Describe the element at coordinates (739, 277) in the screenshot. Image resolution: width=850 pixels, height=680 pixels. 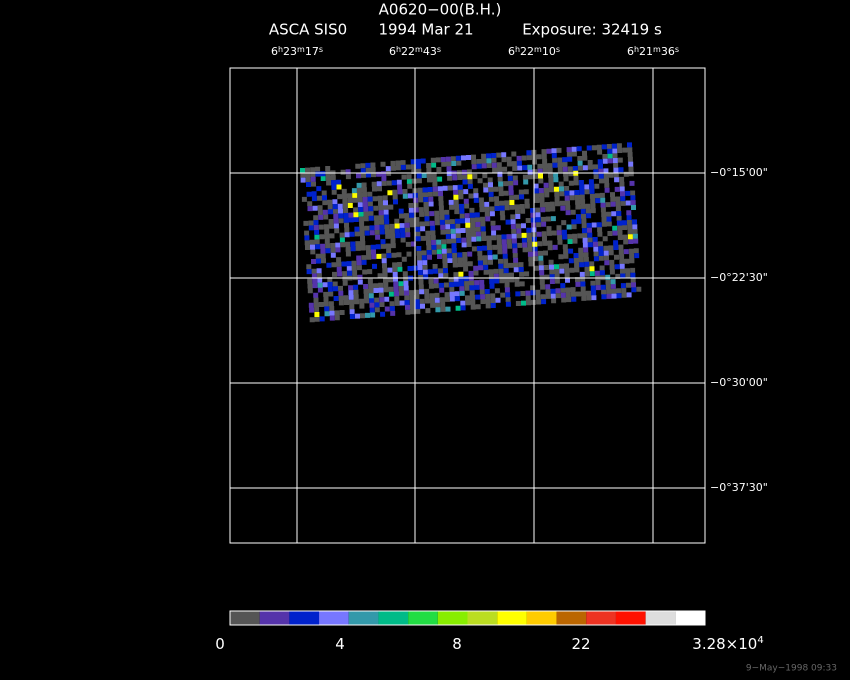
I see `dec-label: −0°22'30"` at that location.